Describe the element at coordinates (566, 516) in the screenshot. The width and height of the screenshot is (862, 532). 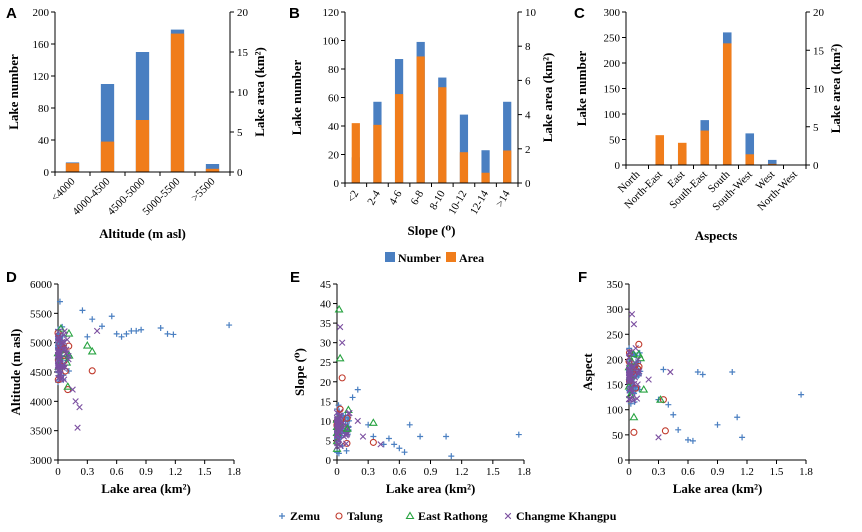
I see `legend-changme-khangpu-label: Changme Khangpu` at that location.